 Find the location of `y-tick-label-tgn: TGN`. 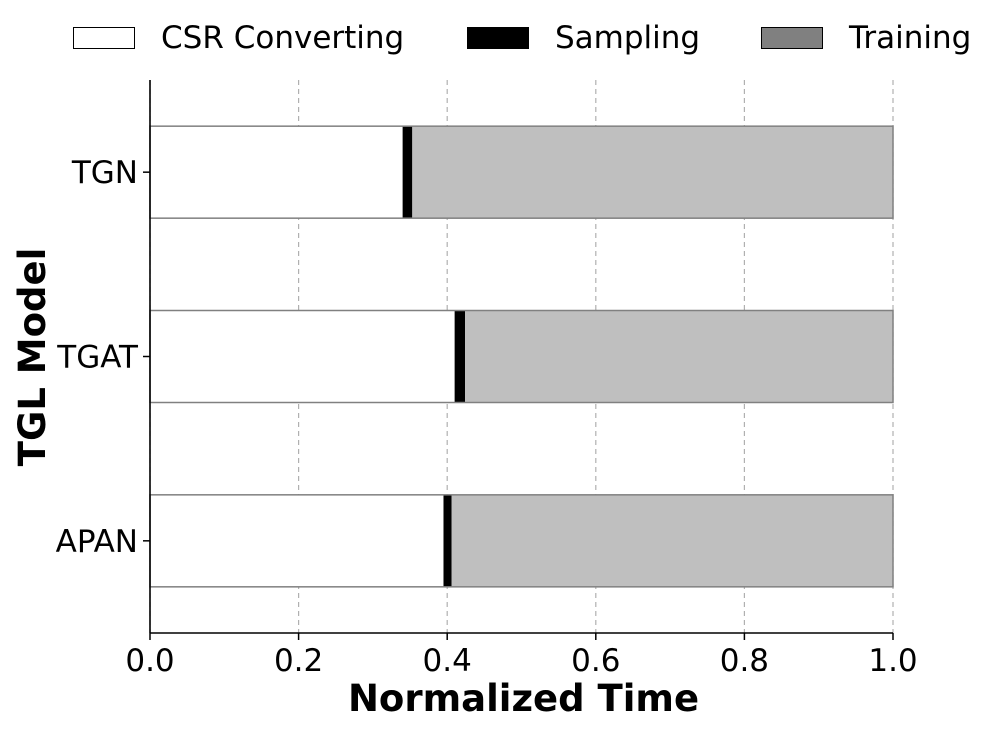

y-tick-label-tgn: TGN is located at coordinates (104, 173).